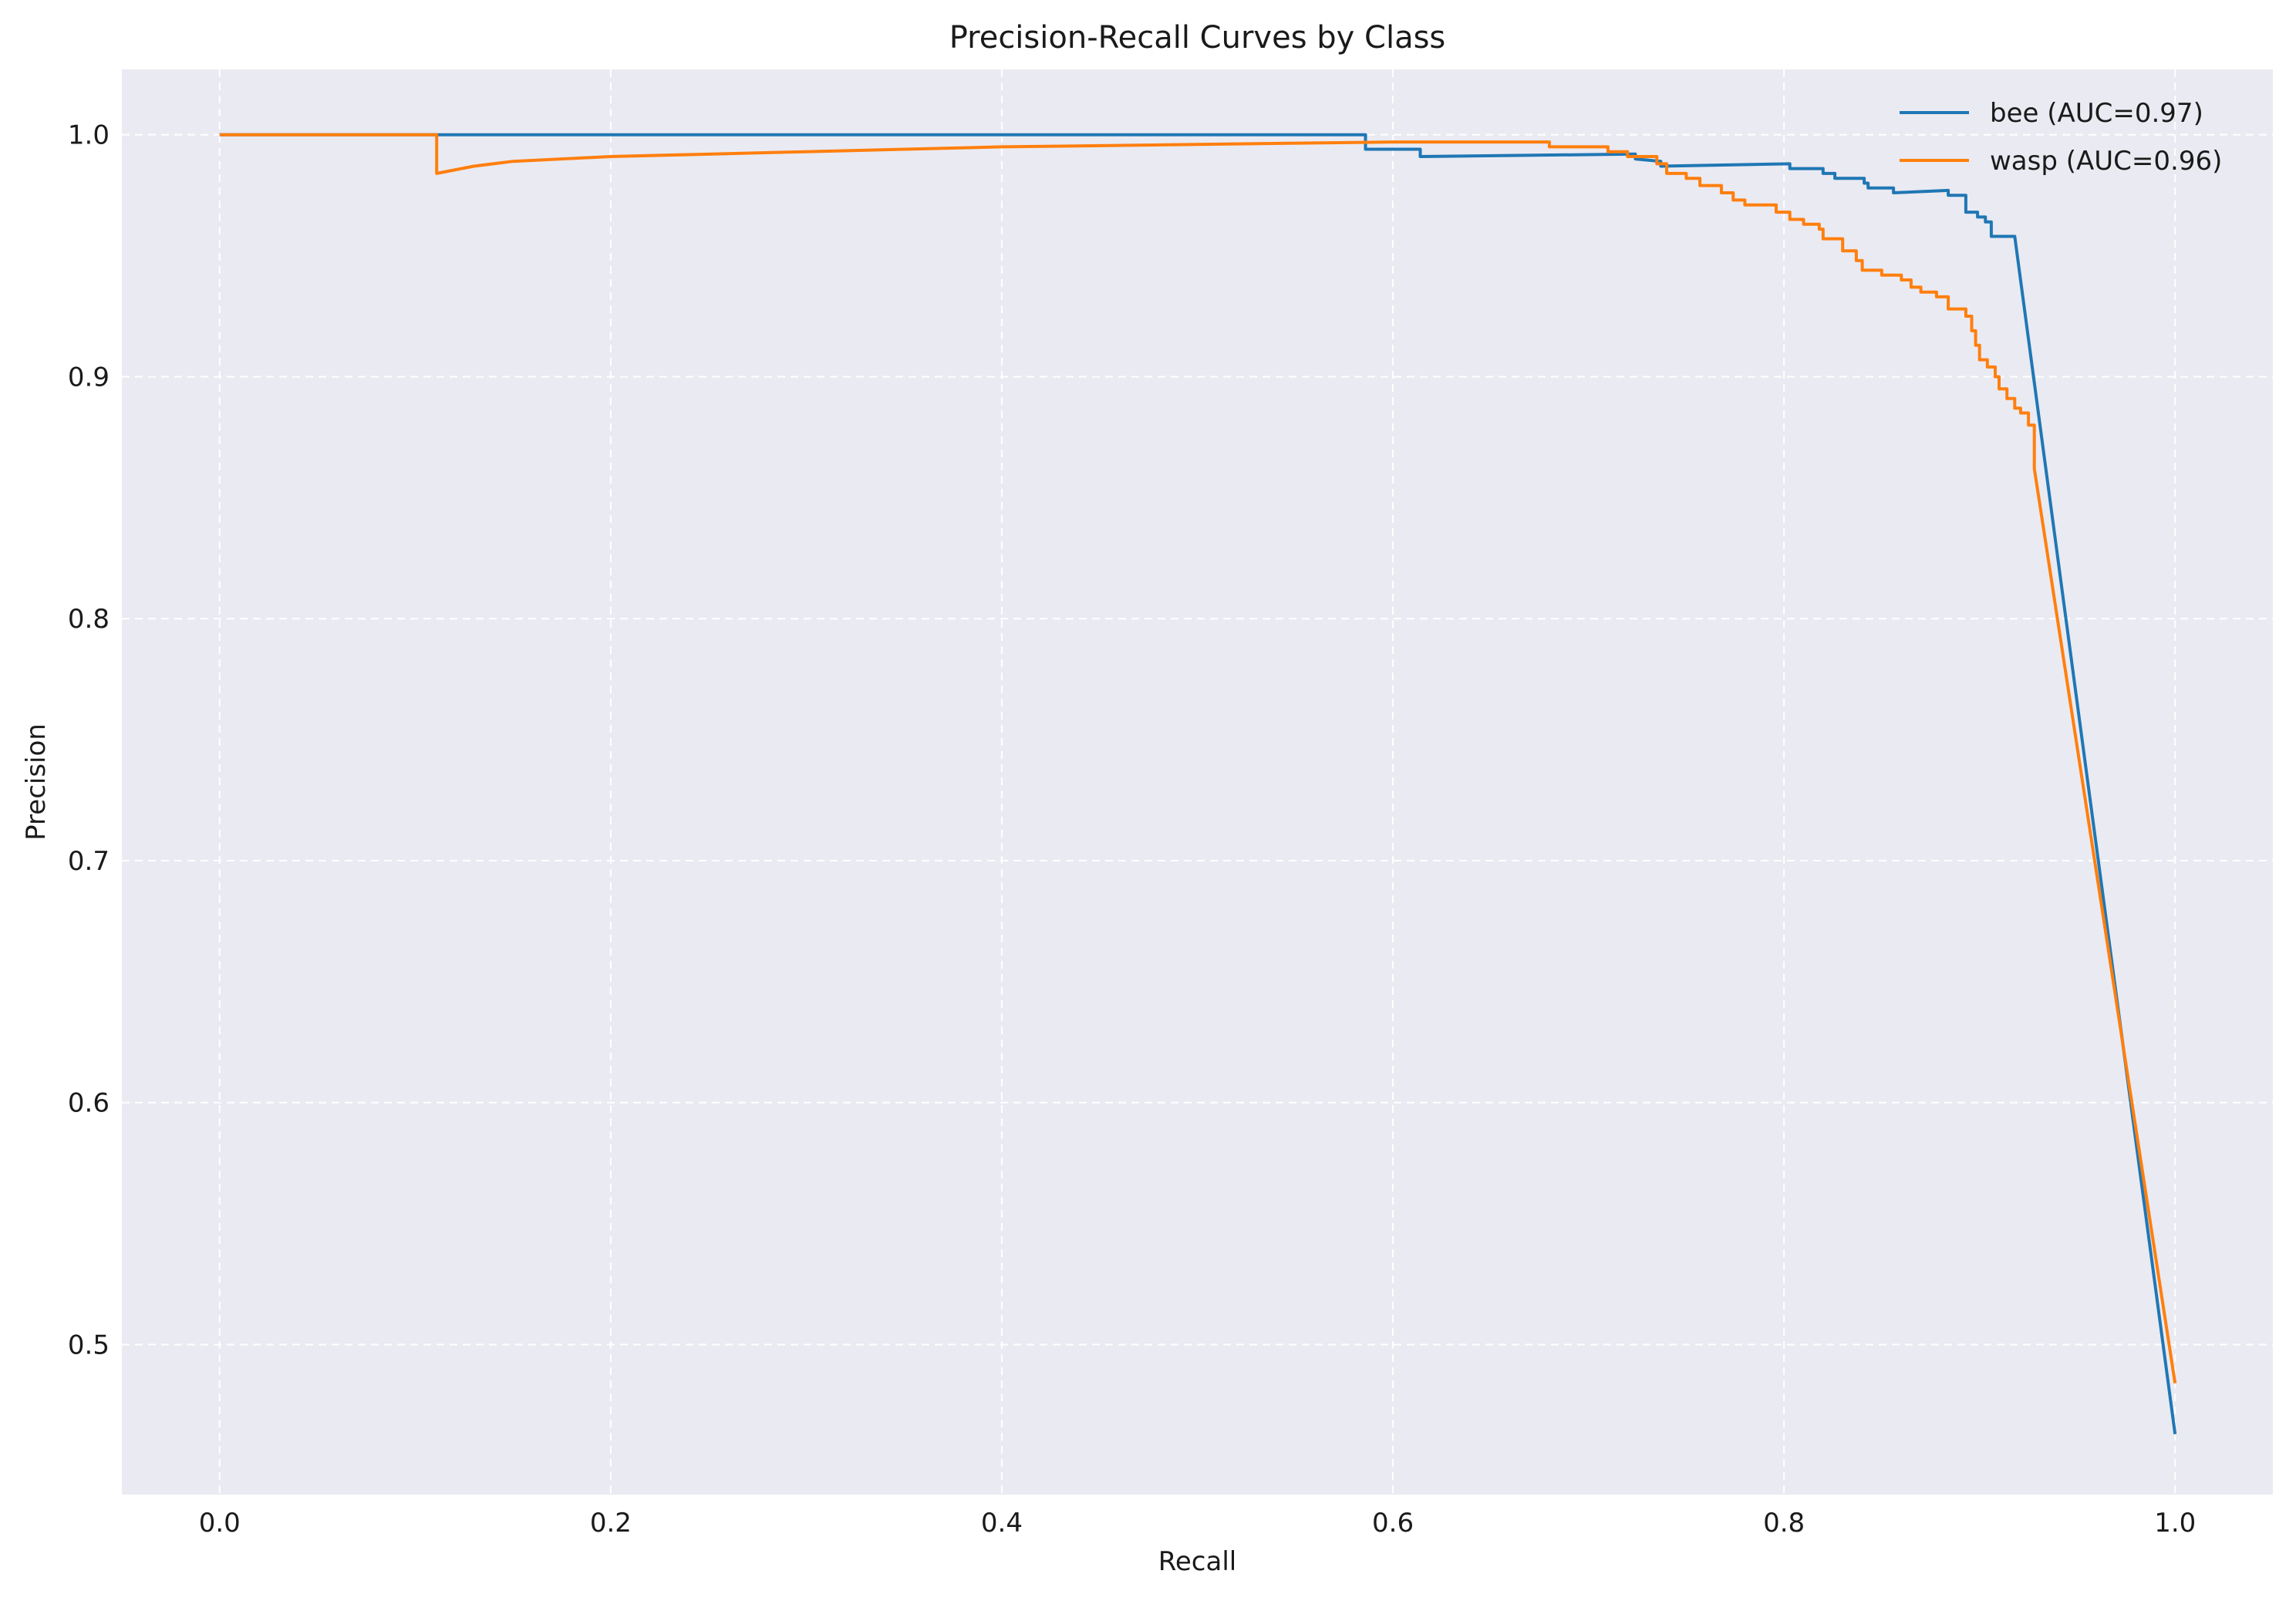 This screenshot has height=1601, width=2296. Describe the element at coordinates (2106, 161) in the screenshot. I see `legend-label-wasp: wasp (AUC=0.96)` at that location.